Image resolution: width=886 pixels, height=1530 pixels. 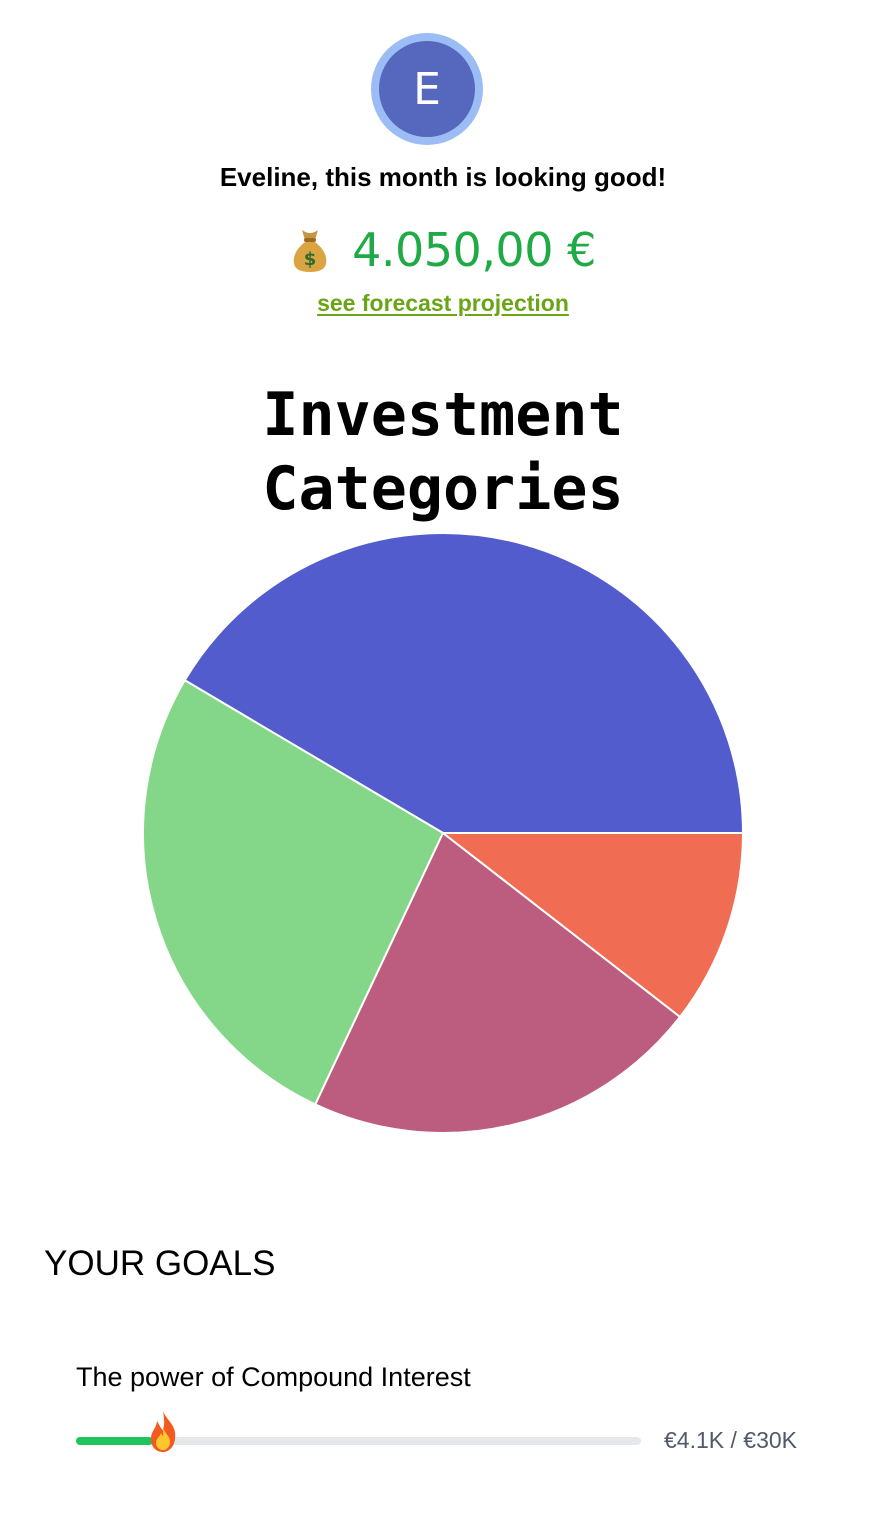 I want to click on goal-amount: €4.1K / €30K, so click(x=730, y=1440).